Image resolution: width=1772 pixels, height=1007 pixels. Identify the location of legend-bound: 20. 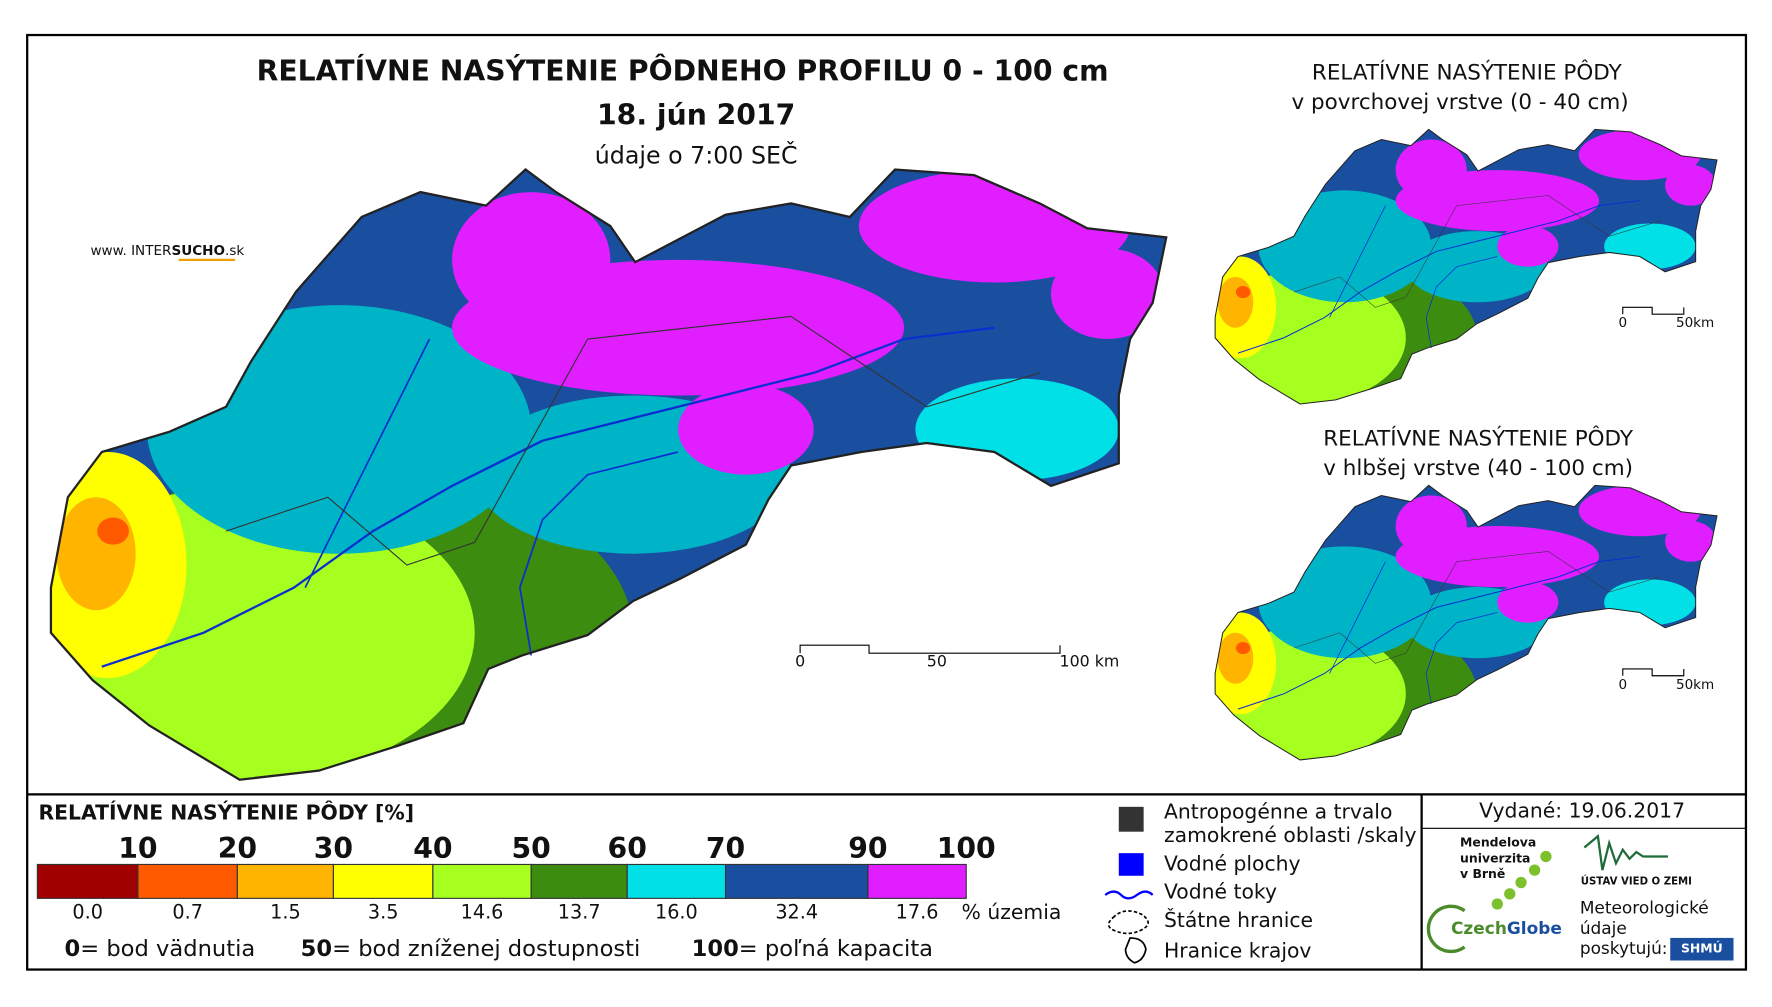
(237, 848).